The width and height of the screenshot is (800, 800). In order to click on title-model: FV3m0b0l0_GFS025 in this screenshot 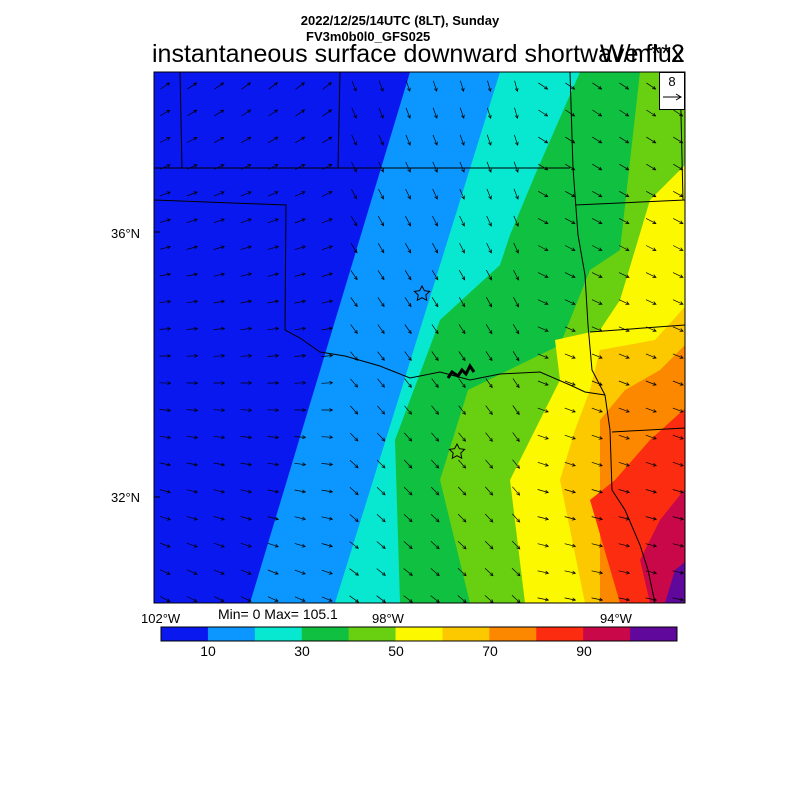, I will do `click(368, 36)`.